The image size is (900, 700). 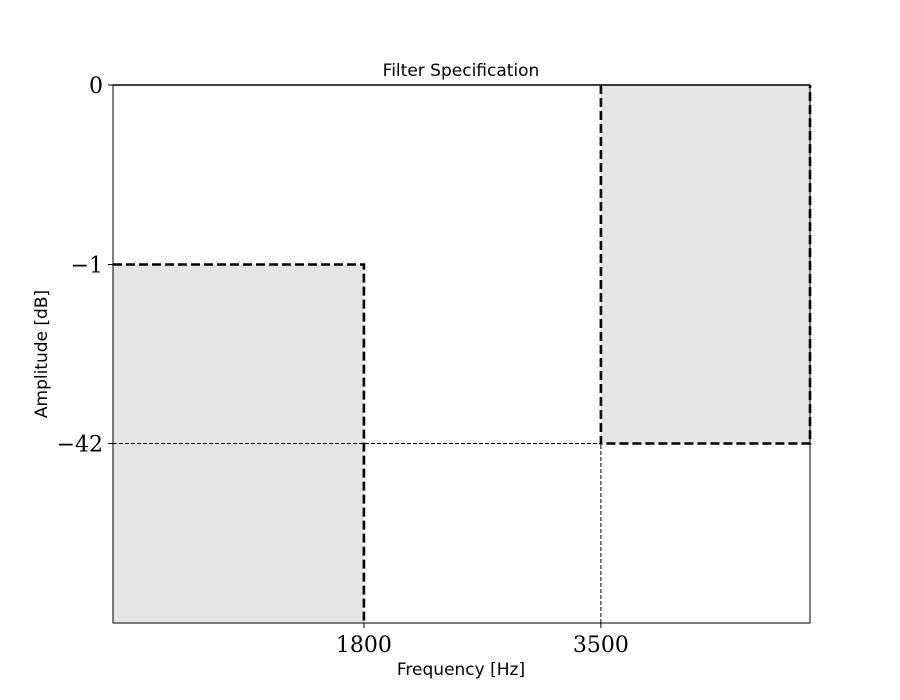 I want to click on chart-title: Filter Specification, so click(x=461, y=71).